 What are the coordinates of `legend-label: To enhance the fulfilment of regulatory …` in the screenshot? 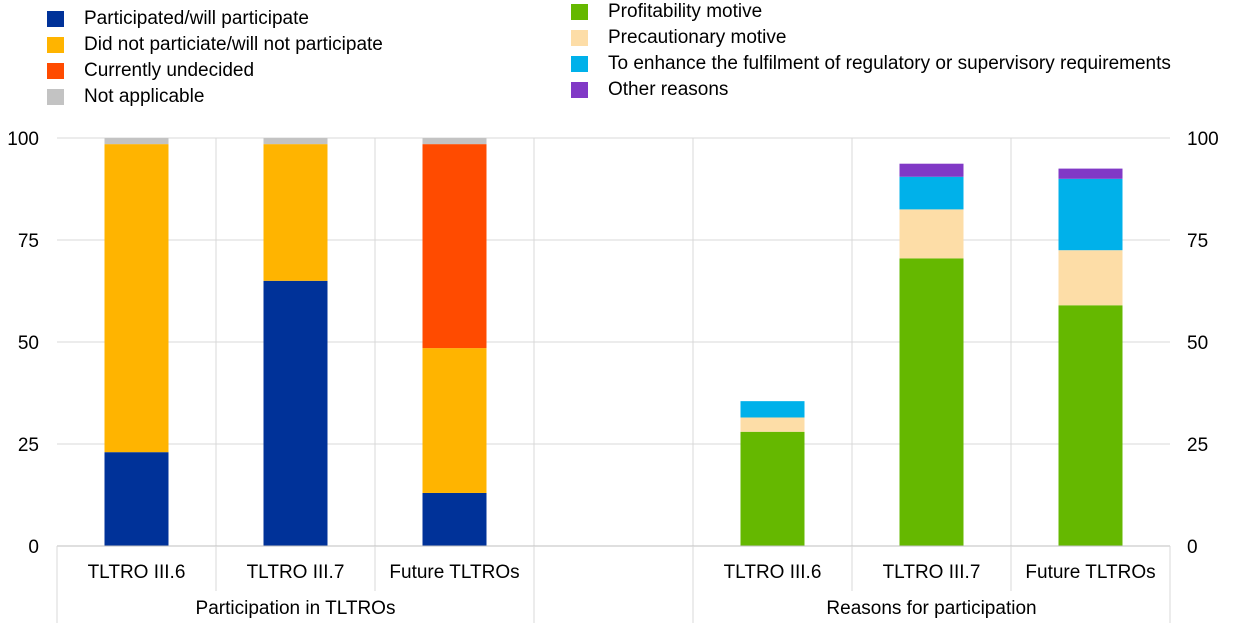 It's located at (889, 63).